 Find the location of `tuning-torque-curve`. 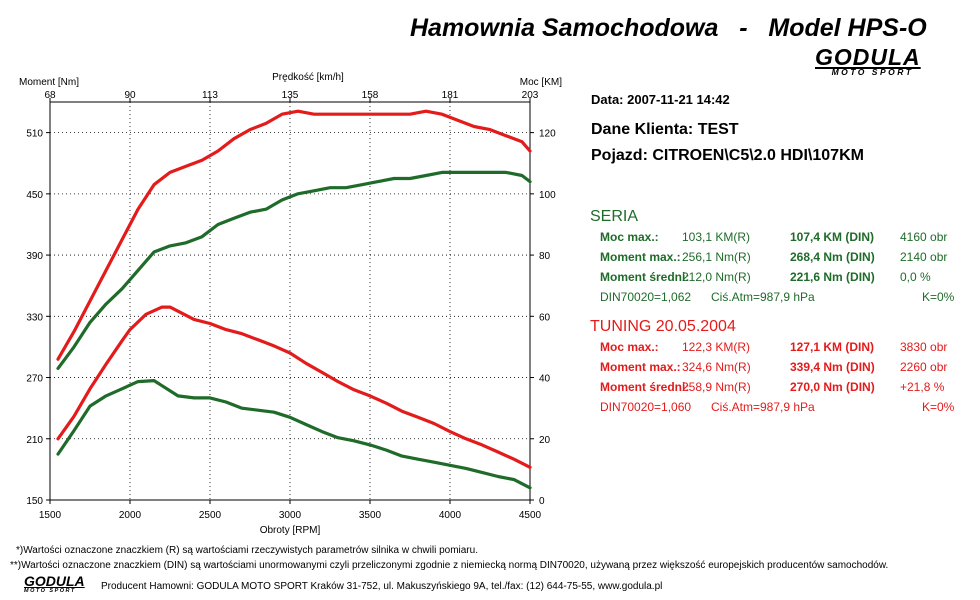

tuning-torque-curve is located at coordinates (294, 387).